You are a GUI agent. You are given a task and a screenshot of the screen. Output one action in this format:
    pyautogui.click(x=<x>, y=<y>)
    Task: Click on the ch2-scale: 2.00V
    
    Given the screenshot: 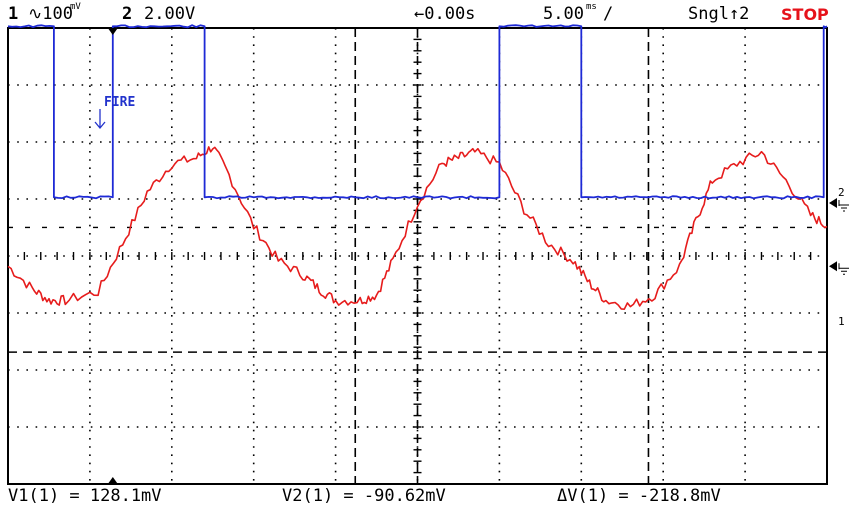 What is the action you would take?
    pyautogui.click(x=170, y=14)
    